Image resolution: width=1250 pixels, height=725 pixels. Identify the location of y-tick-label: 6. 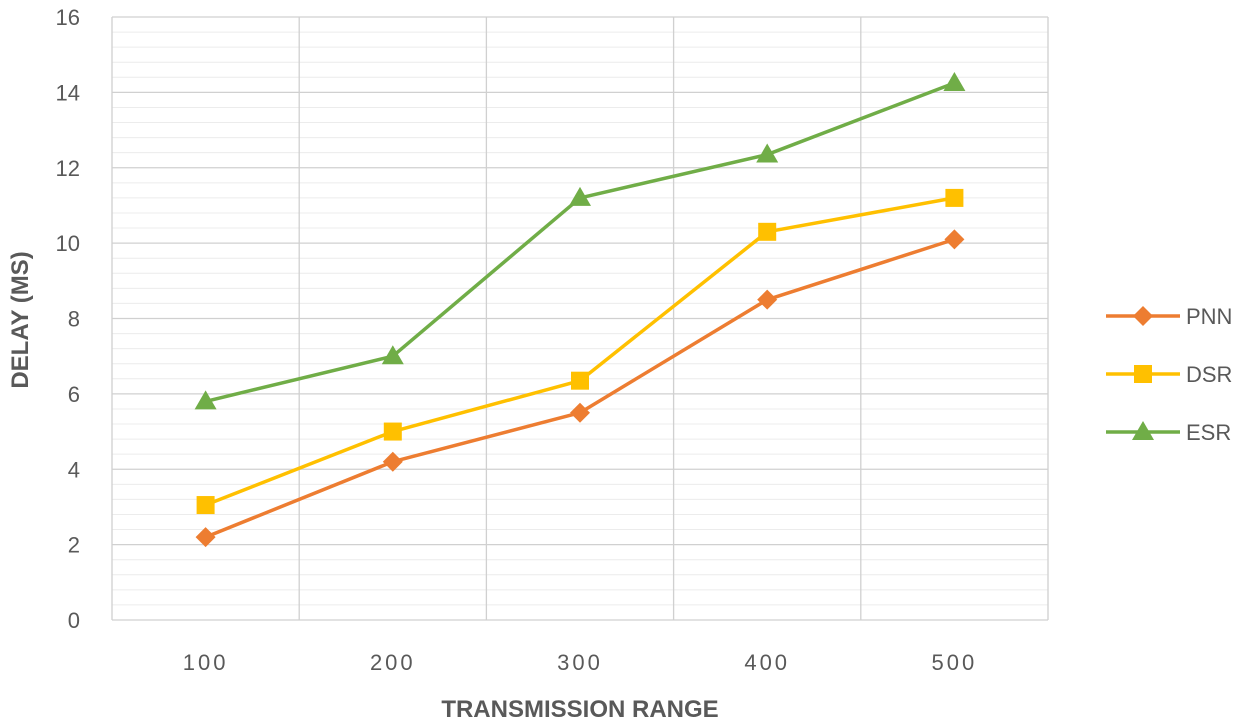
(74, 394).